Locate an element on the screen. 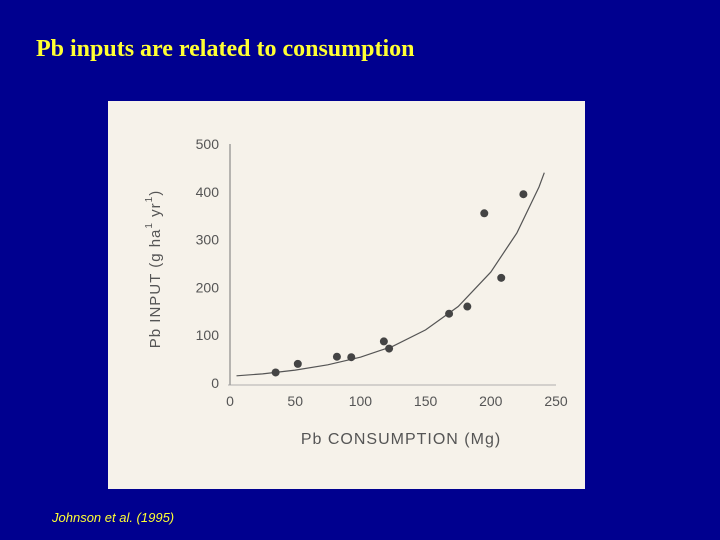 This screenshot has width=720, height=540. y-axis-label: Pb INPUT (g ha1 yr1) is located at coordinates (154, 269).